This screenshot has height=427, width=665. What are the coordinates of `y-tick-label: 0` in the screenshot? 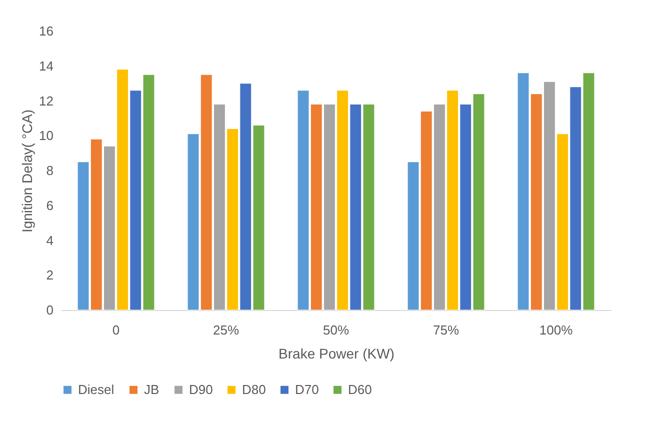 It's located at (50, 310).